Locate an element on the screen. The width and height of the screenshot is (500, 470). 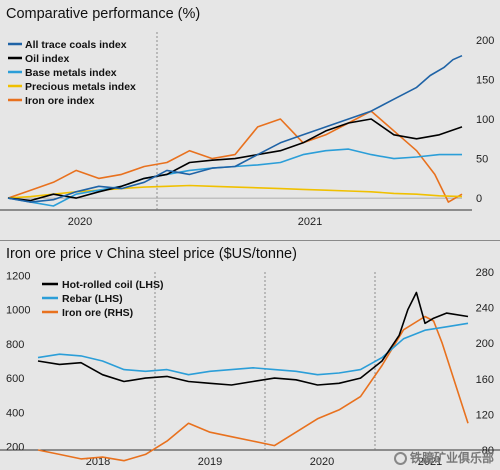
legend-label: Iron ore index is located at coordinates (60, 101).